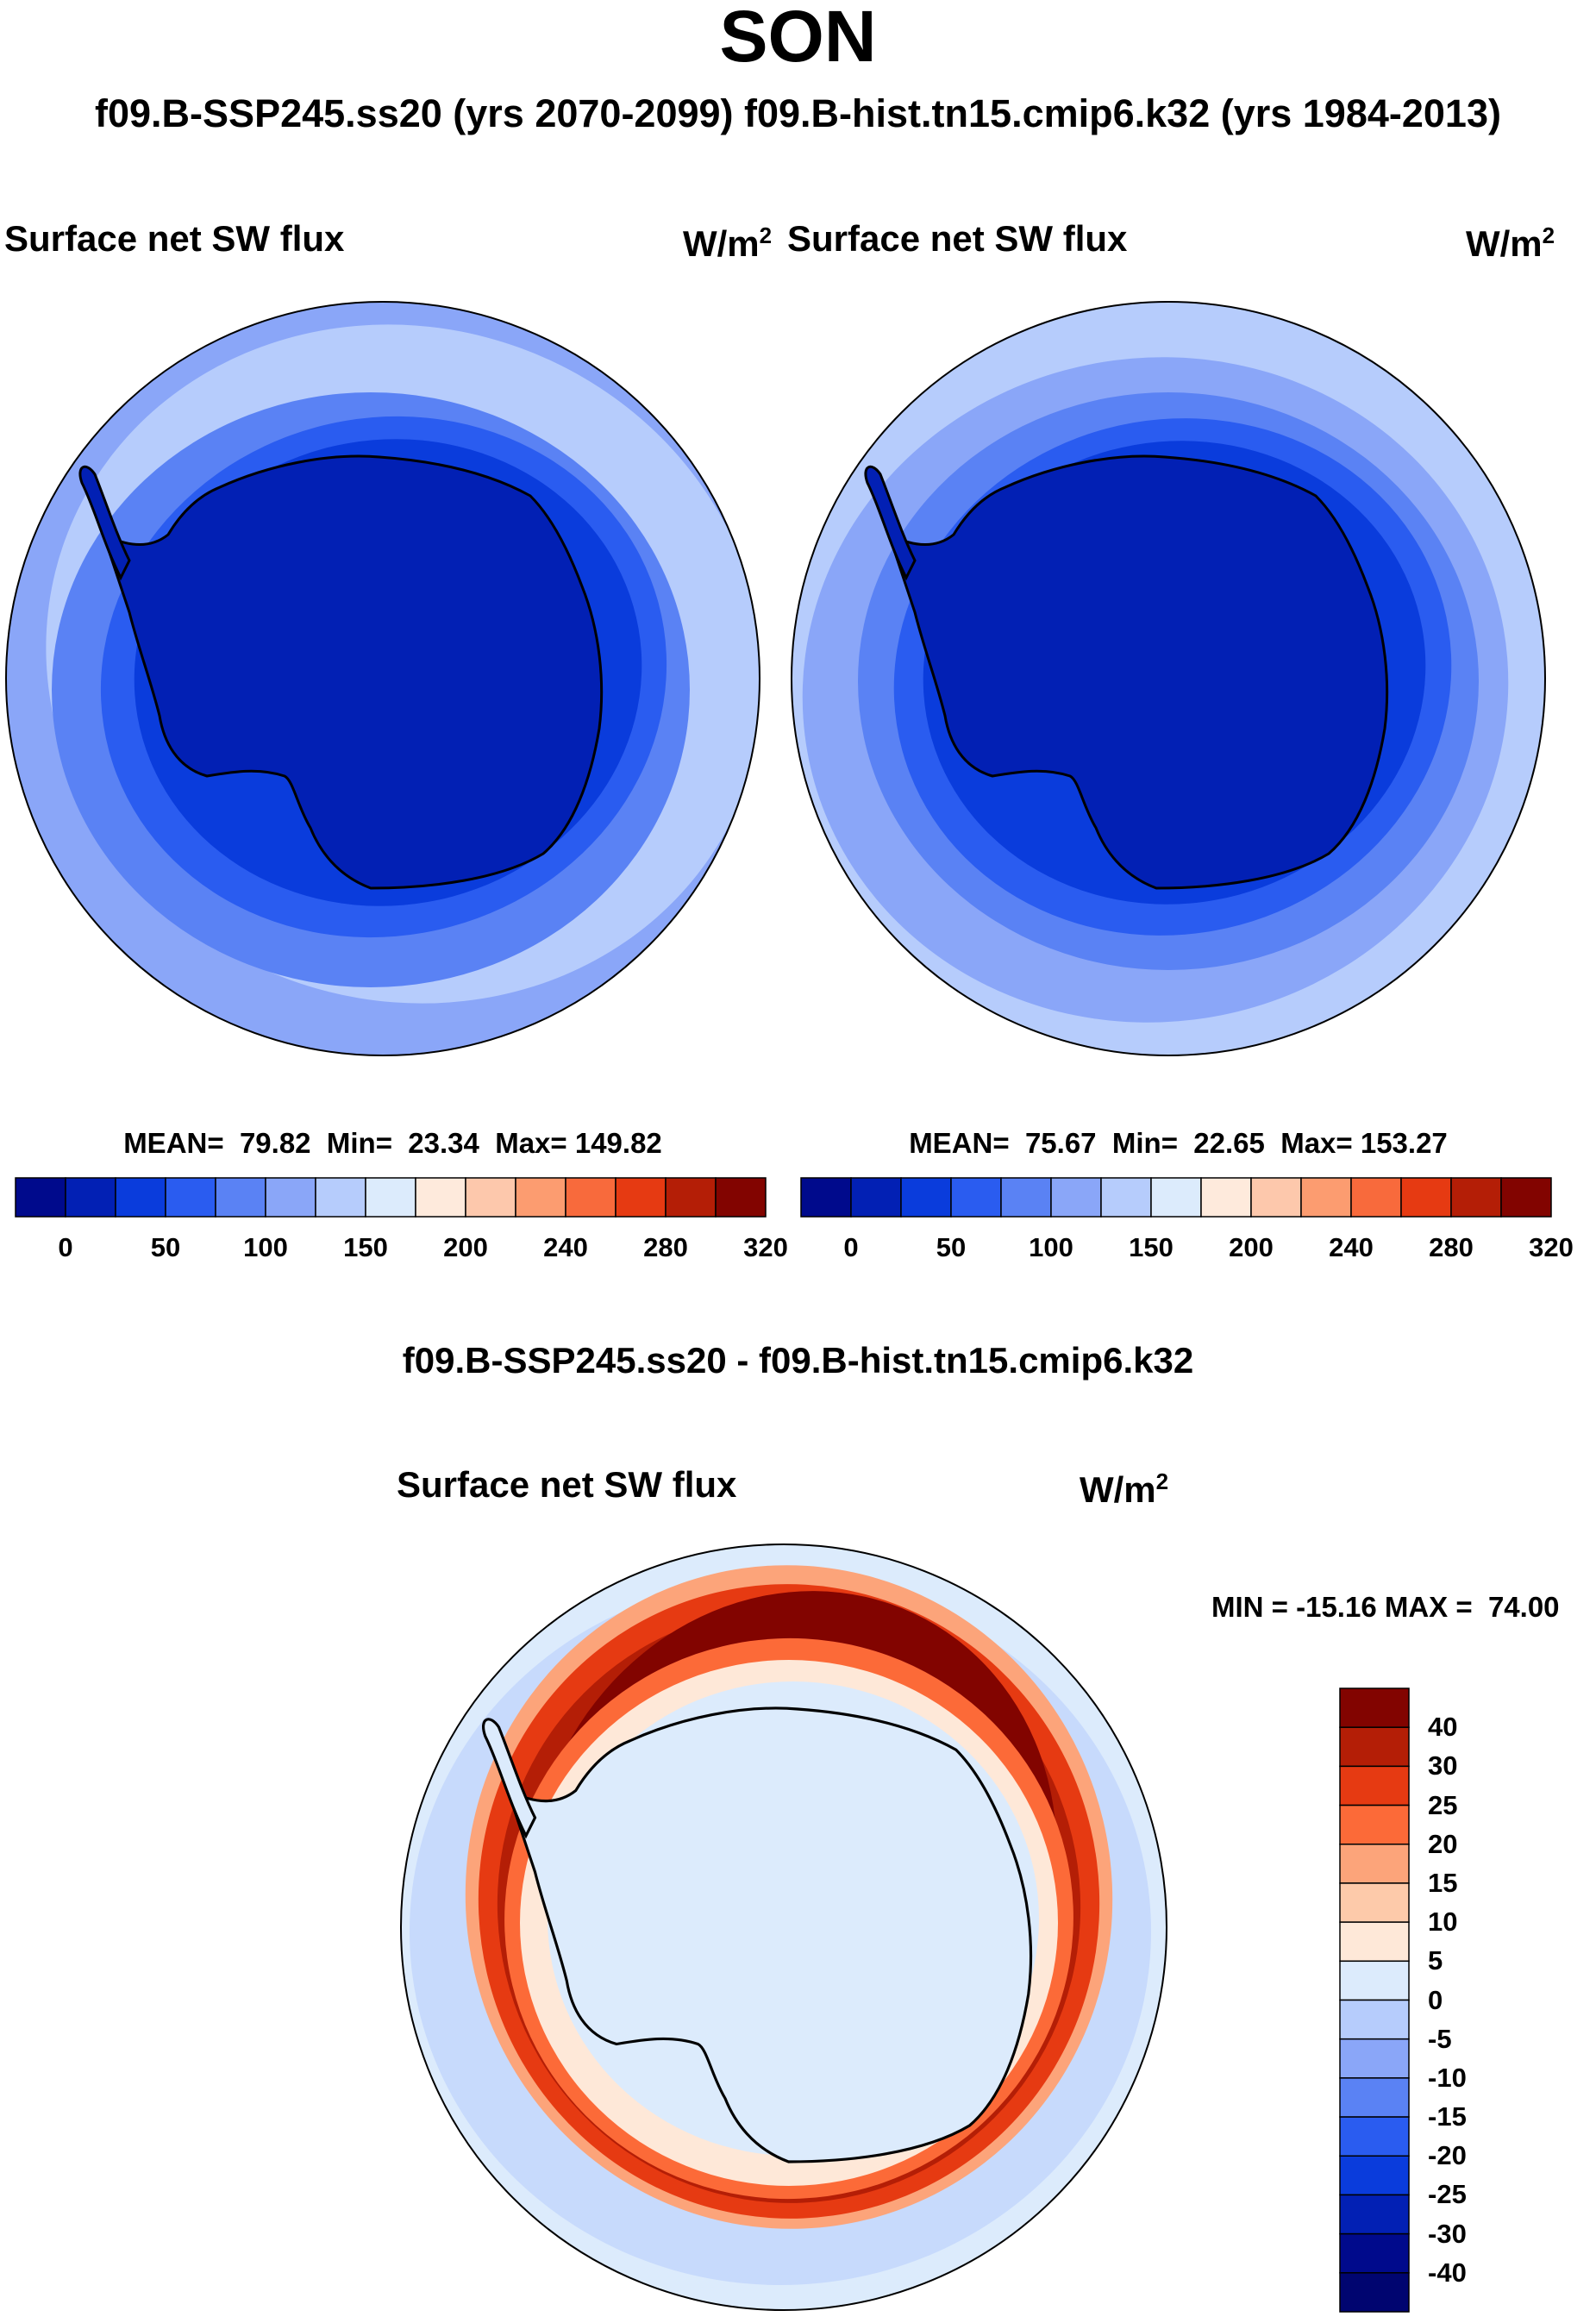 This screenshot has width=1596, height=2323. What do you see at coordinates (1124, 1489) in the screenshot?
I see `diff-units-label: W/m2` at bounding box center [1124, 1489].